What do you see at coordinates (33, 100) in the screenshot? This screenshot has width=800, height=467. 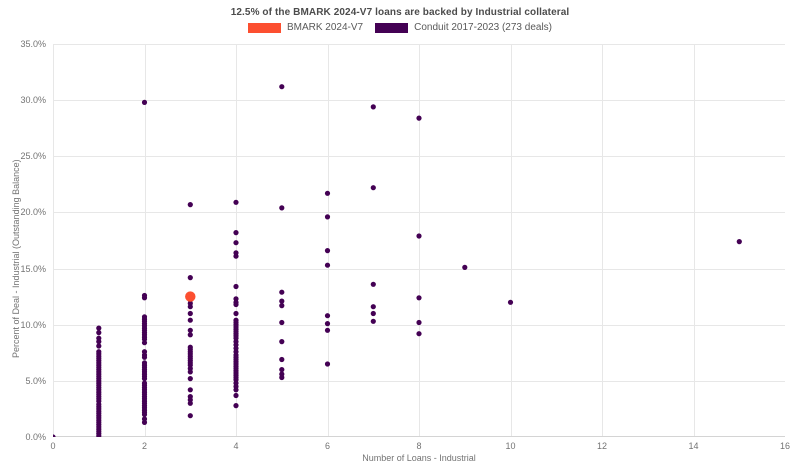 I see `y-tick-label: 30.0%` at bounding box center [33, 100].